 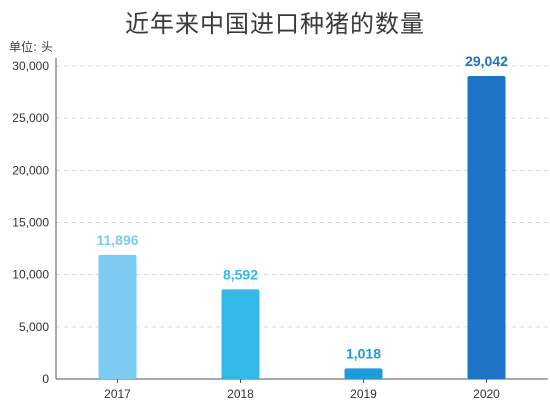 What do you see at coordinates (117, 316) in the screenshot?
I see `bar-2017` at bounding box center [117, 316].